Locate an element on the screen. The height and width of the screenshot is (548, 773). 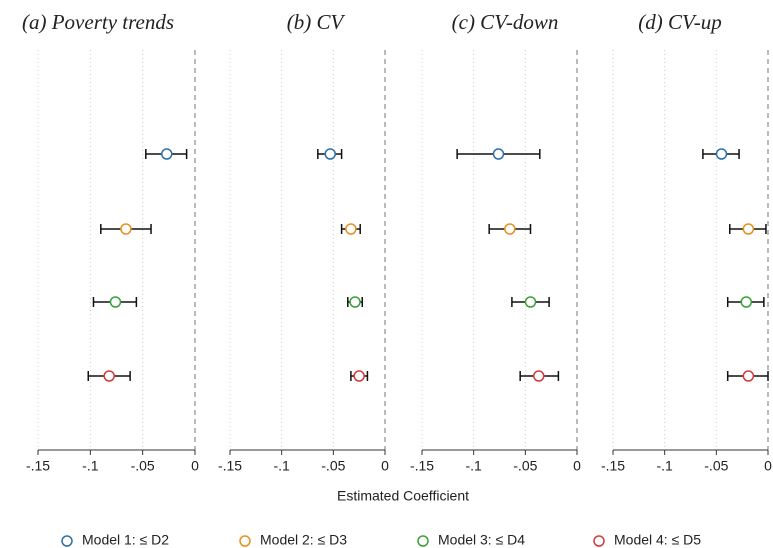
panel-title: (b) CV is located at coordinates (316, 22).